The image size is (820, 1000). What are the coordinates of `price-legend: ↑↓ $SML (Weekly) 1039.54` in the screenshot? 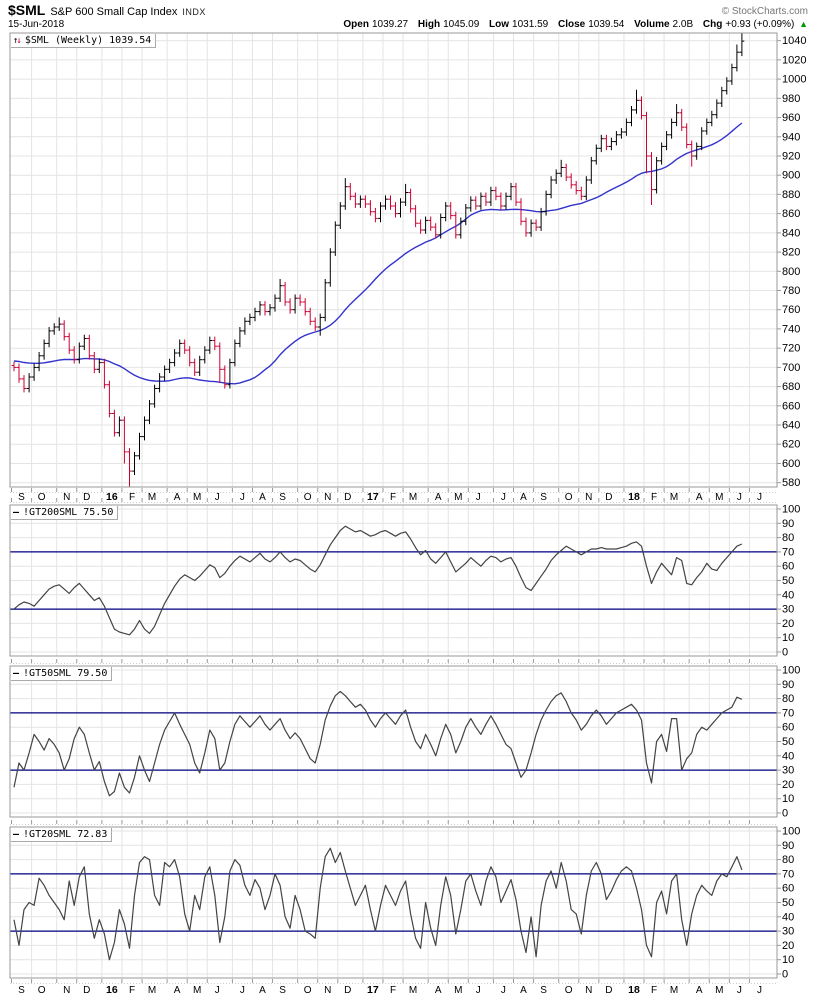 It's located at (84, 41).